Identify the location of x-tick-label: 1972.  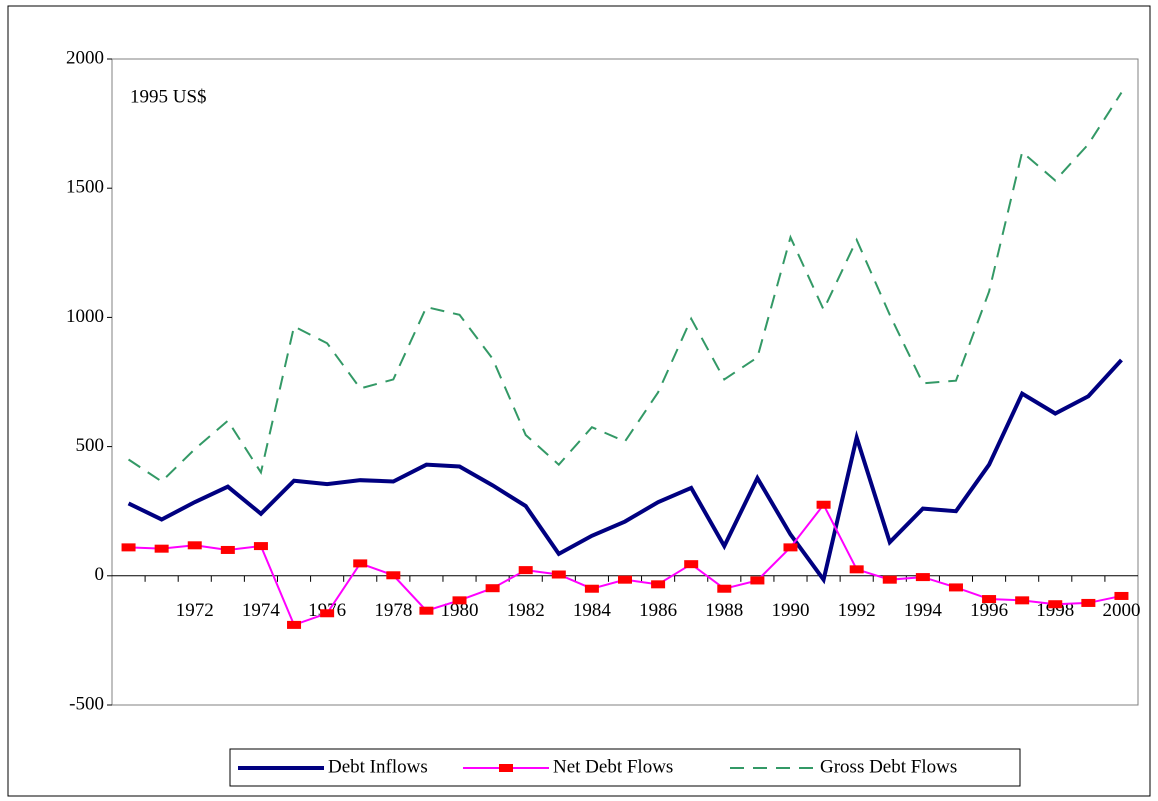
(195, 610).